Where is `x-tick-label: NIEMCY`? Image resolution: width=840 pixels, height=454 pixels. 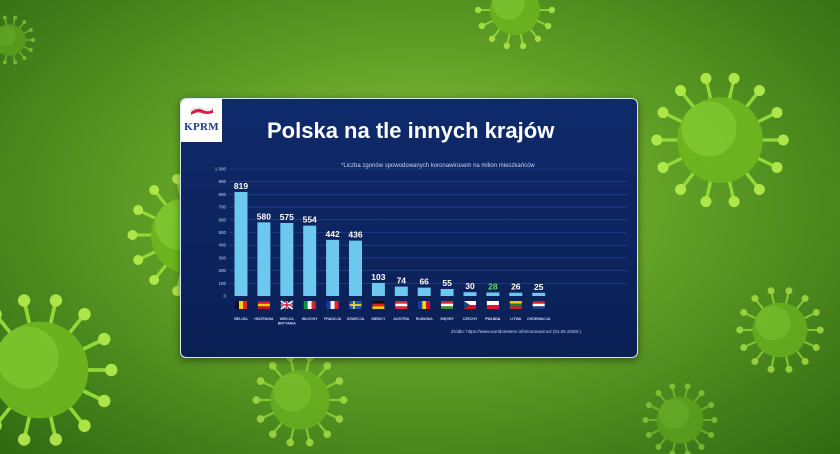
x-tick-label: NIEMCY is located at coordinates (378, 319).